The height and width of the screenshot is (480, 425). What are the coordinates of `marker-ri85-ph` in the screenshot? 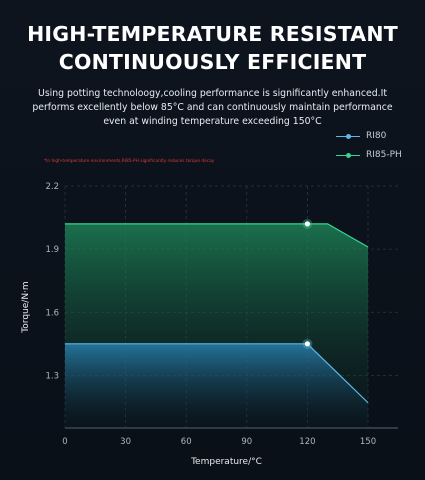 It's located at (307, 224).